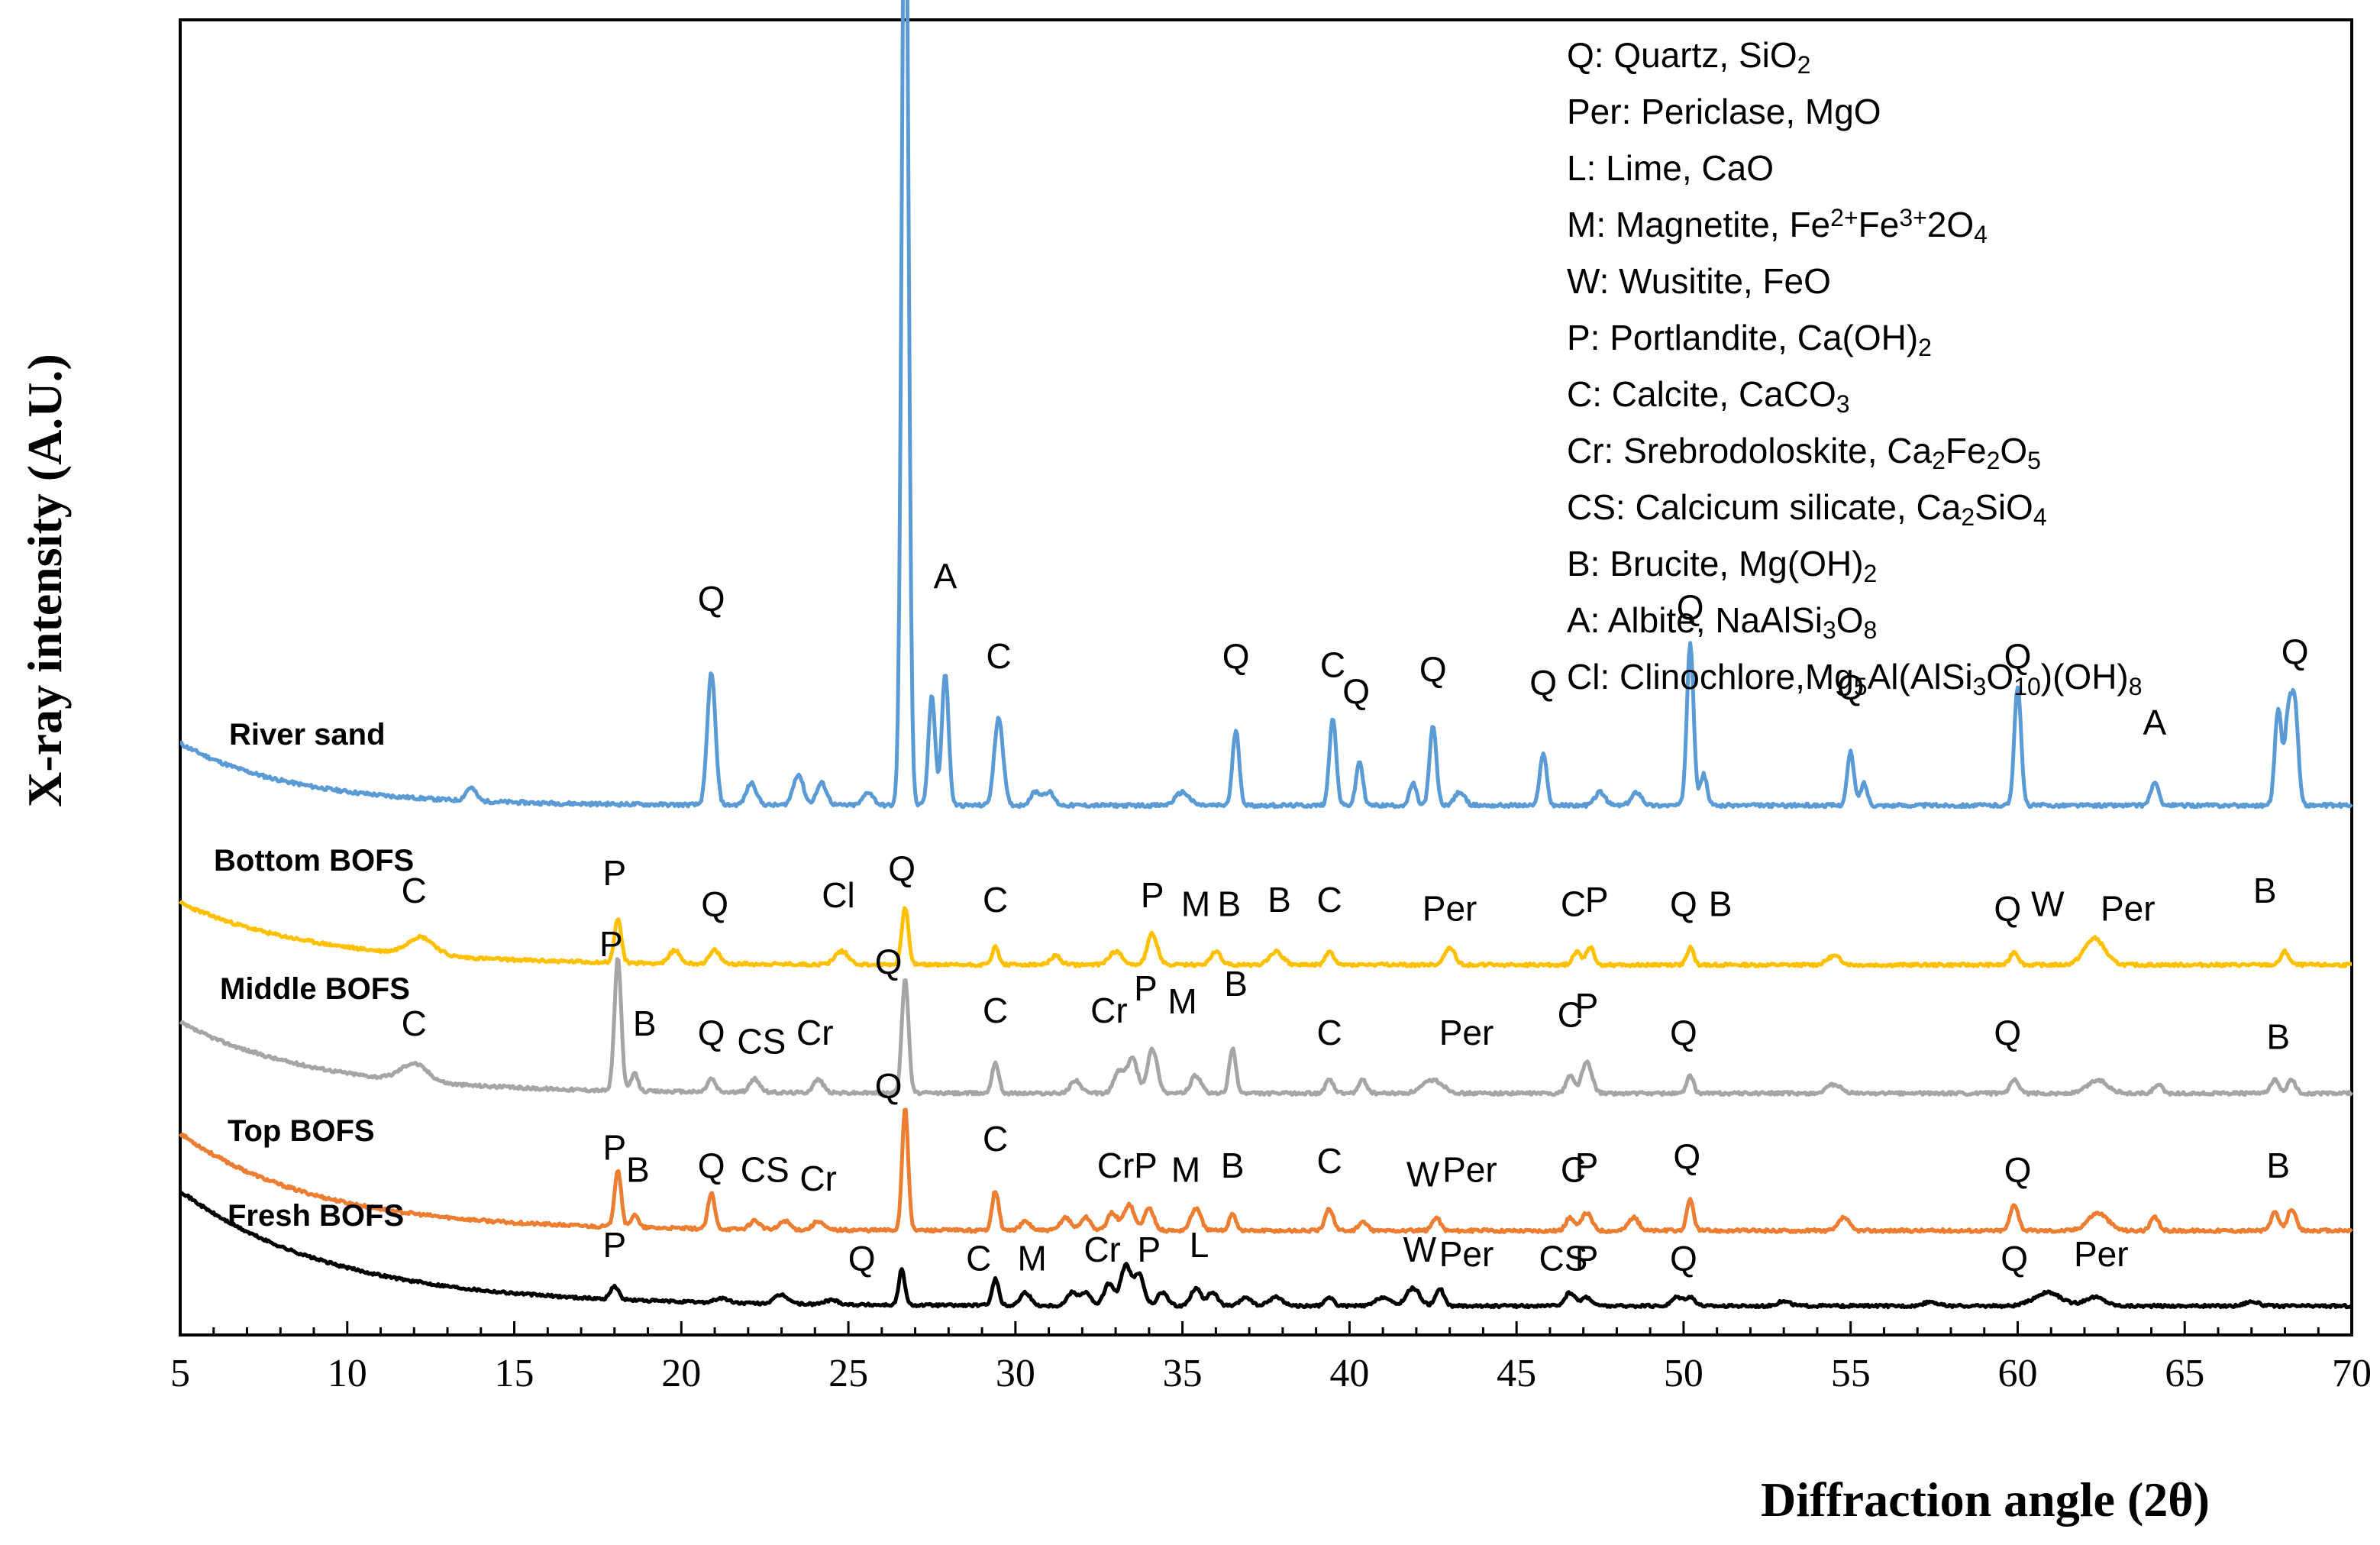  Describe the element at coordinates (347, 1374) in the screenshot. I see `x-tick-label: 10` at that location.